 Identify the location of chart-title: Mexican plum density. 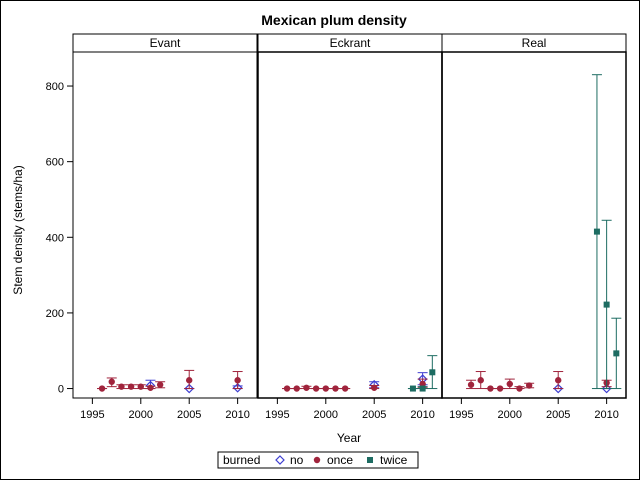
(334, 20).